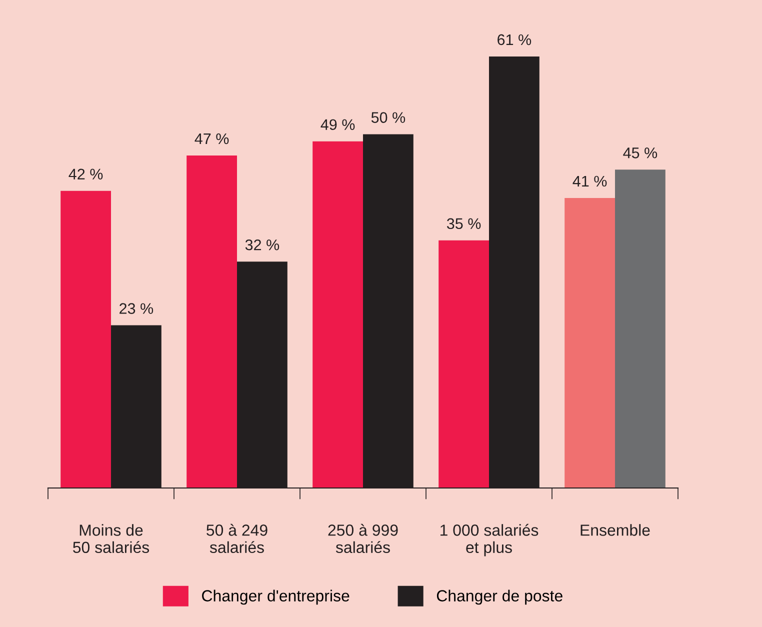  I want to click on x-tick-label: Moins de 50 salariés, so click(111, 539).